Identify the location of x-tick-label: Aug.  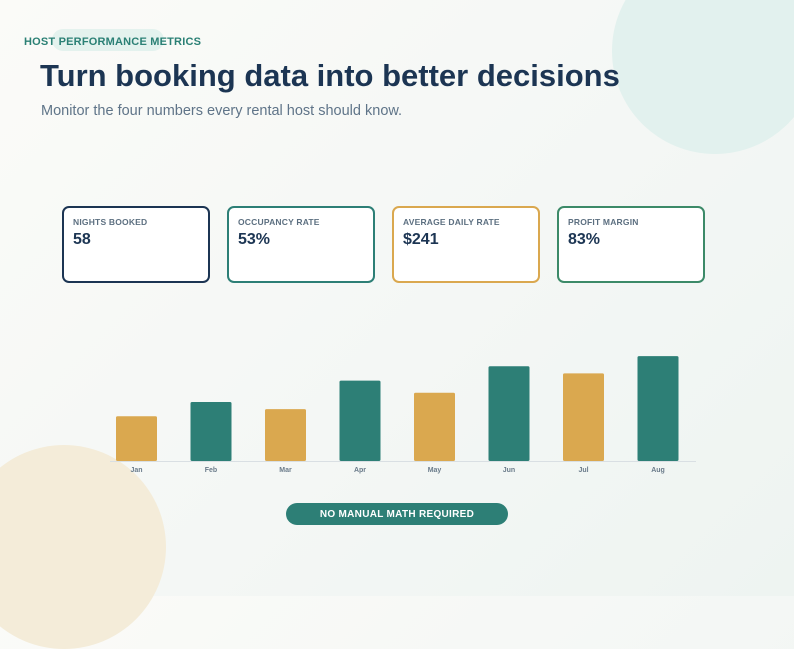
(658, 470).